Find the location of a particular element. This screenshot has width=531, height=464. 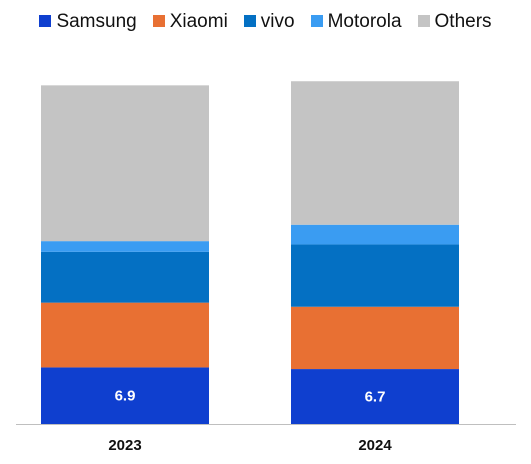

x-tick-label-2024: 2024 is located at coordinates (375, 445).